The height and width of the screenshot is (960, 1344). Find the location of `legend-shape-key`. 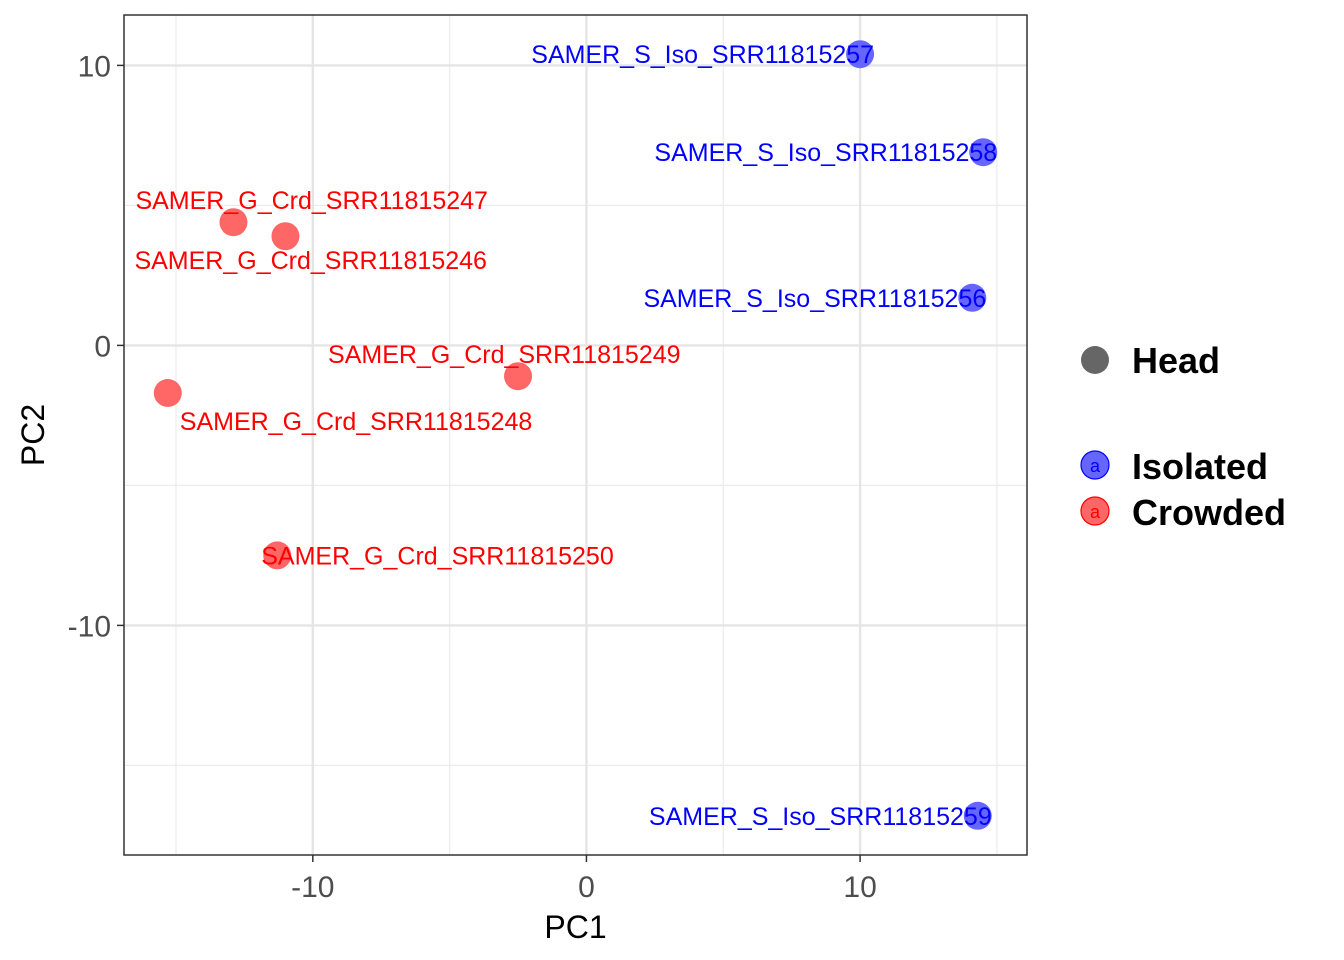

legend-shape-key is located at coordinates (1095, 360).